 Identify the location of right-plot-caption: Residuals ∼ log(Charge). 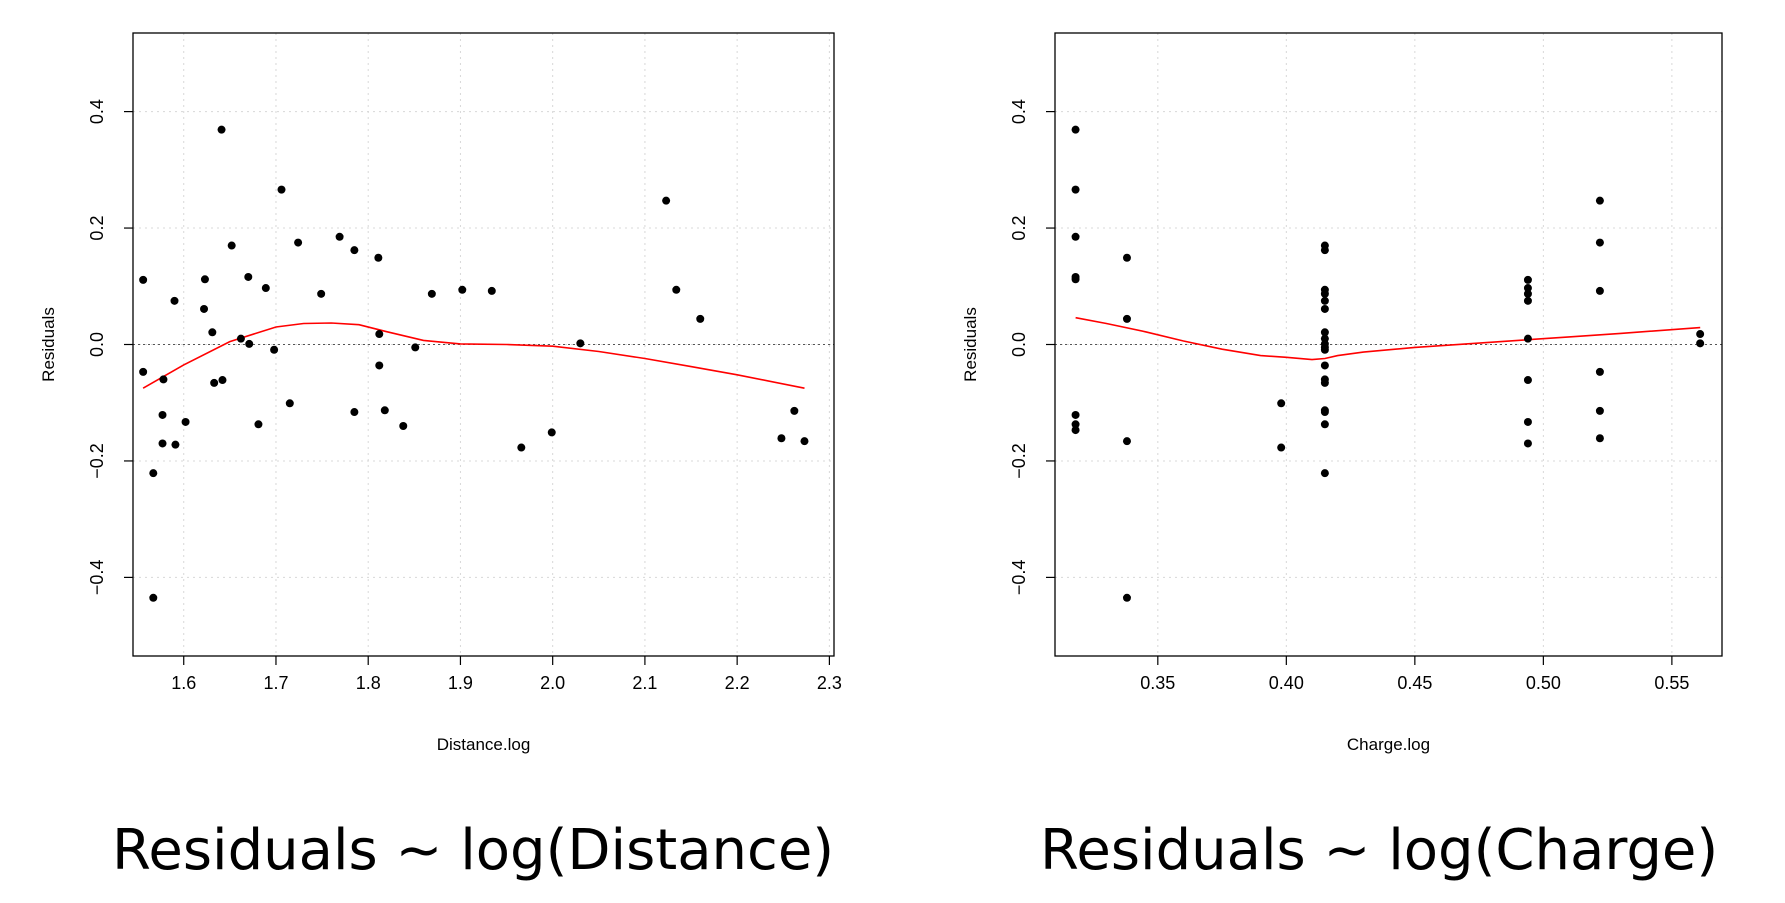
(1379, 850).